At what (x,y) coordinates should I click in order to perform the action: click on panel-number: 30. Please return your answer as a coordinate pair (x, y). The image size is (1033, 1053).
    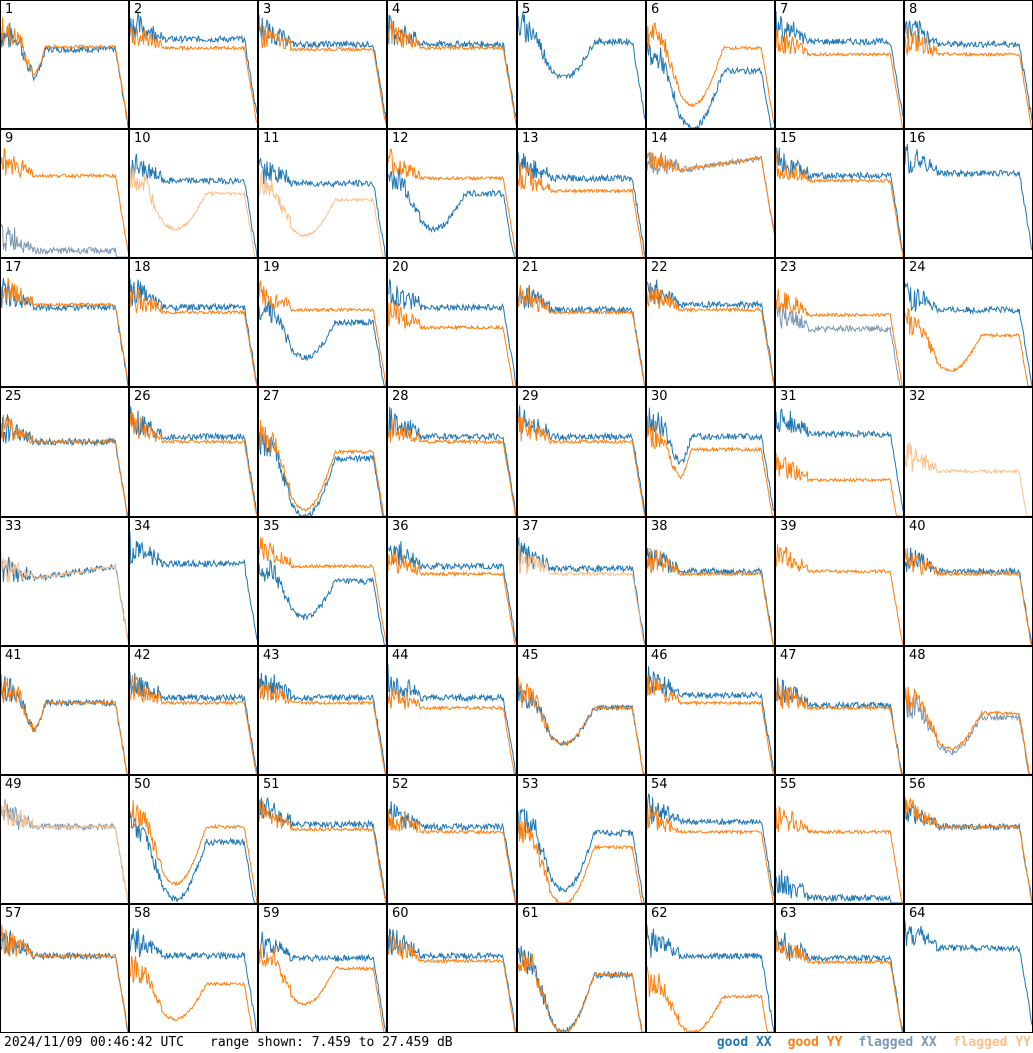
    Looking at the image, I should click on (659, 396).